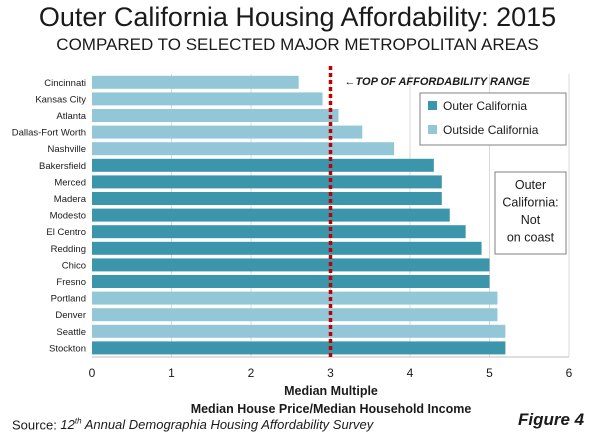 Image resolution: width=595 pixels, height=437 pixels. I want to click on category-label: Stockton, so click(67, 348).